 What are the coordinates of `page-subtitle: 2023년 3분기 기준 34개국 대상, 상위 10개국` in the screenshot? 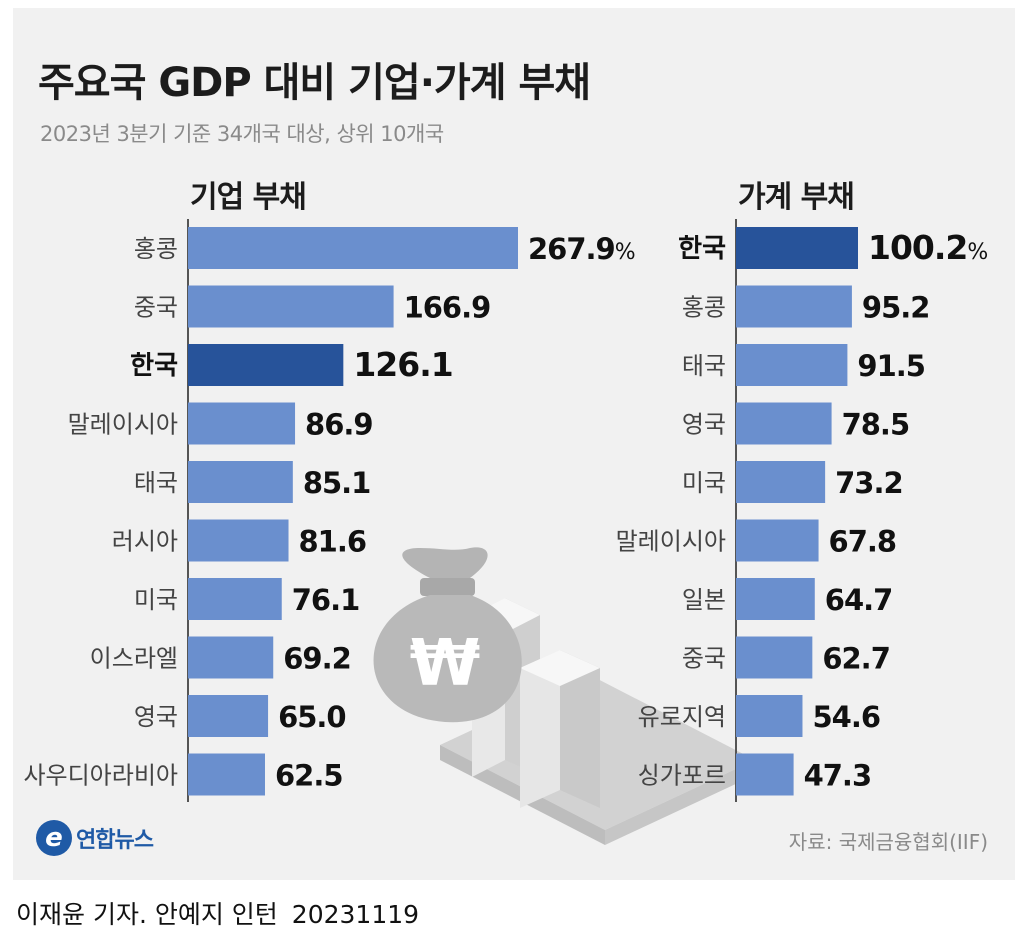 It's located at (242, 134).